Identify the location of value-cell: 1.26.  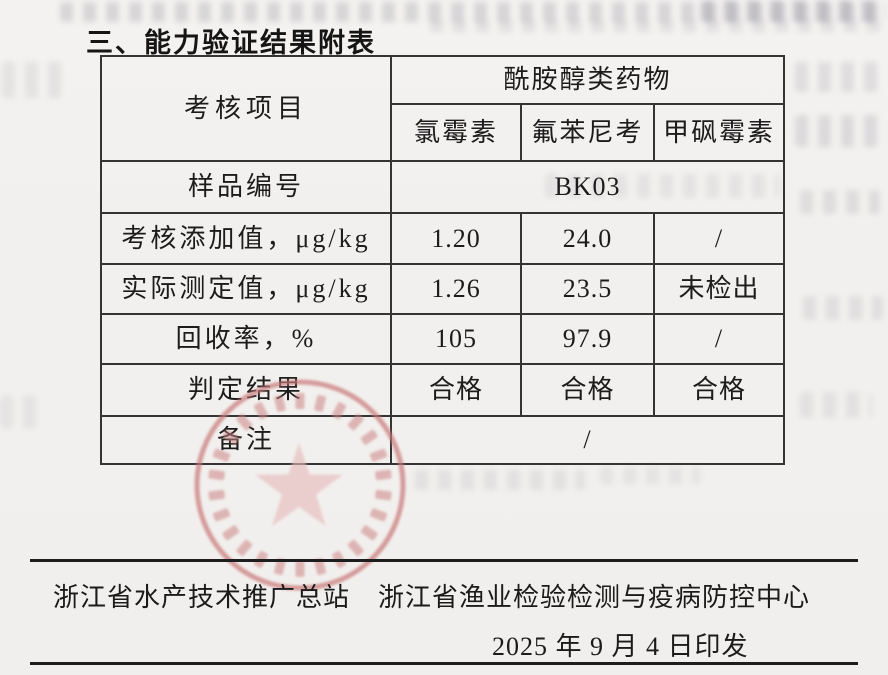
(456, 289).